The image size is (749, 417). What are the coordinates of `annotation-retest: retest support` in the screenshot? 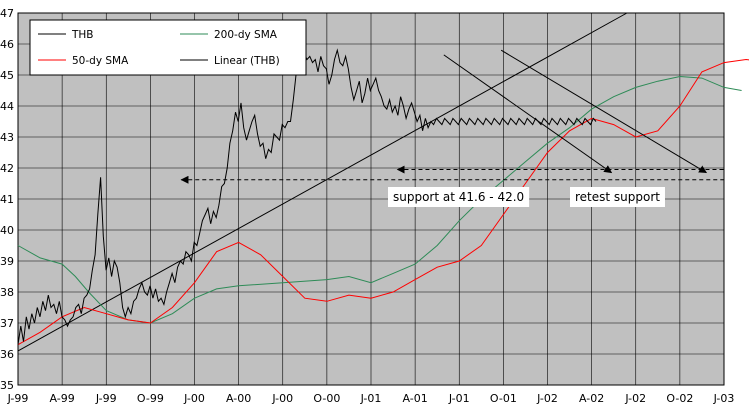 It's located at (617, 197).